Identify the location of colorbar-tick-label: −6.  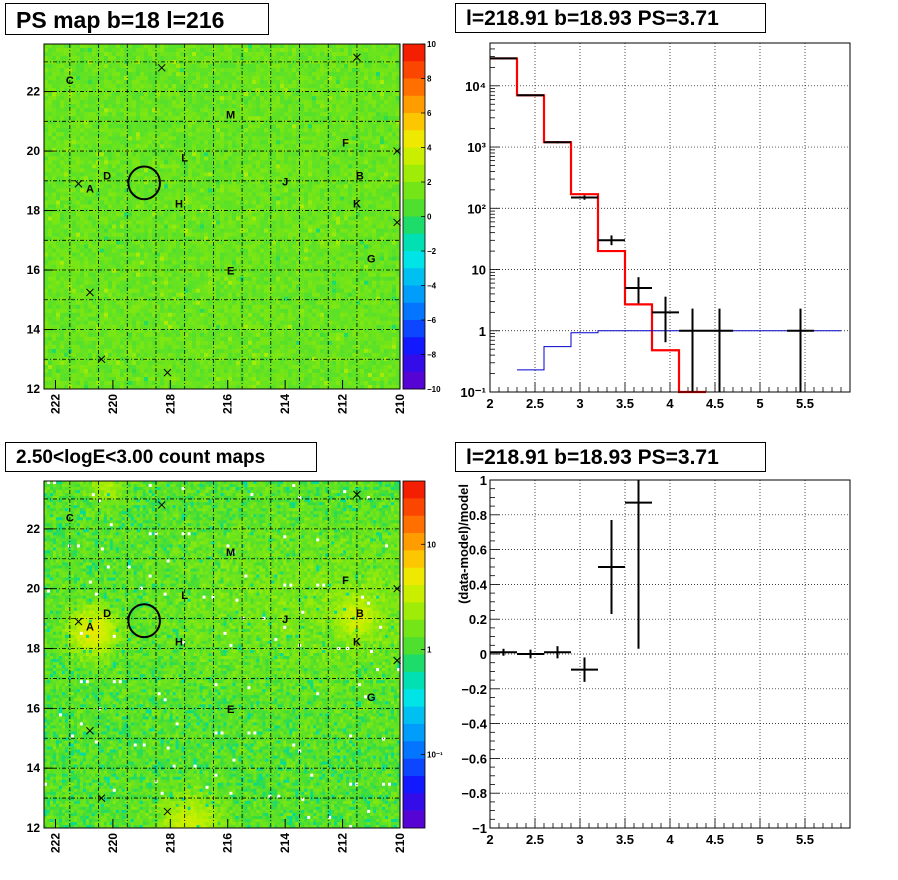
(432, 320).